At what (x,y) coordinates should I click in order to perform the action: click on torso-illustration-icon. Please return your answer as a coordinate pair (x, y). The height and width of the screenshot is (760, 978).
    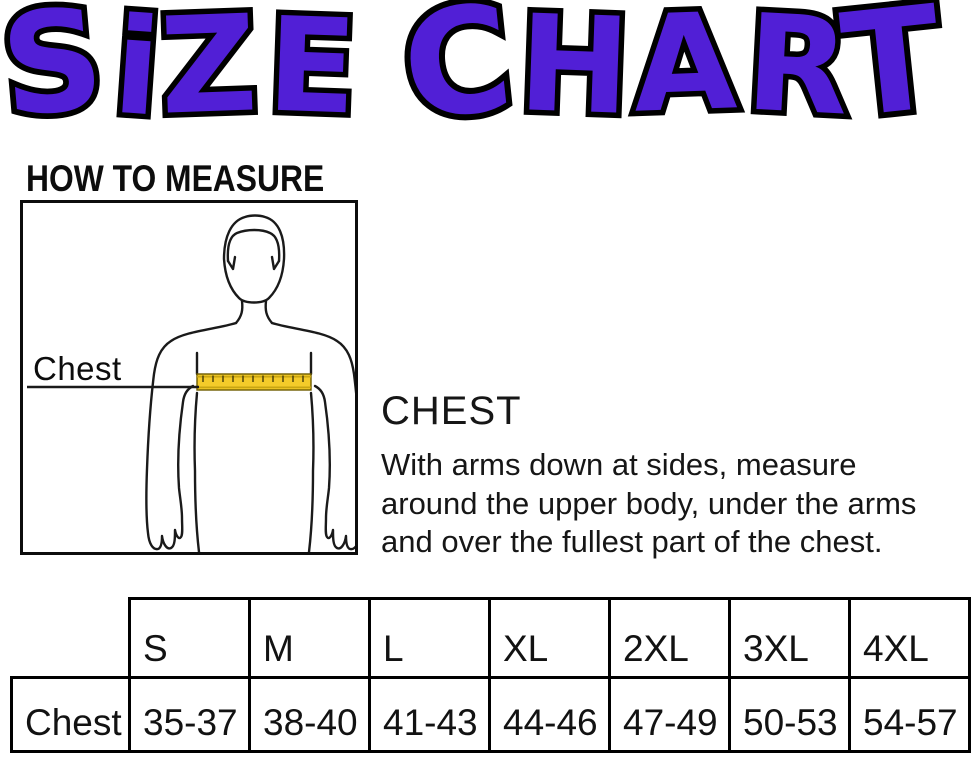
    Looking at the image, I should click on (191, 383).